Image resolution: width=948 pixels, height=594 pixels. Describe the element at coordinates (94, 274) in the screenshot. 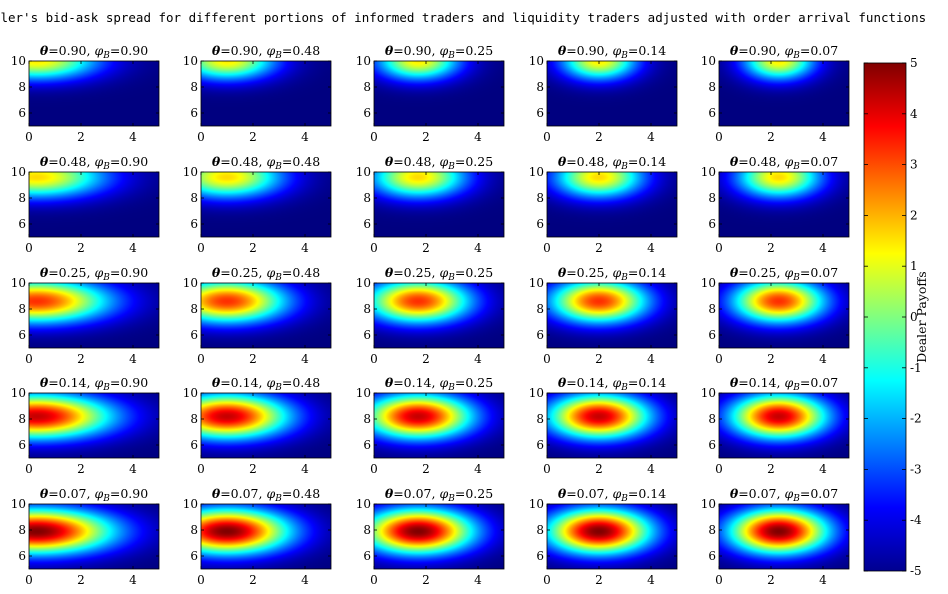

I see `panel-title: θ=0.25, φB=0.90` at that location.